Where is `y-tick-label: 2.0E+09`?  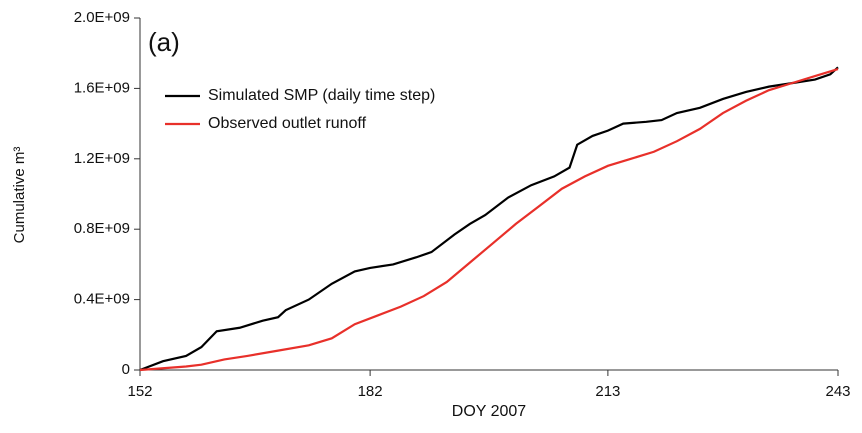 y-tick-label: 2.0E+09 is located at coordinates (102, 17).